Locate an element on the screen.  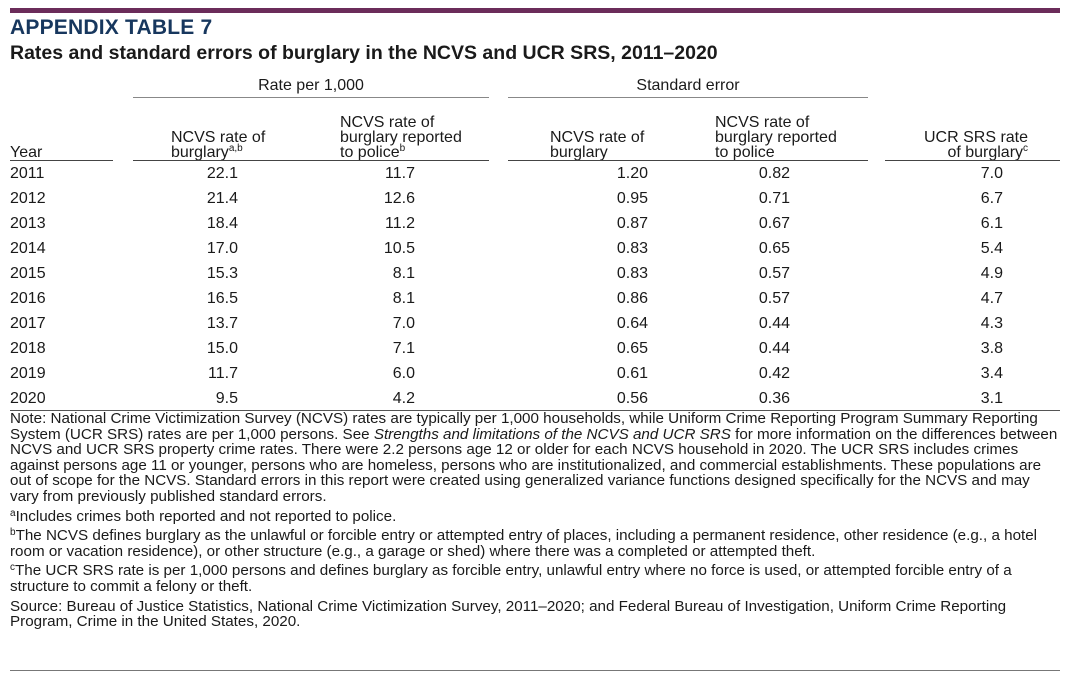
table-row: 2014 17.0 10.5 0.83 0.65 5.4 is located at coordinates (535, 248).